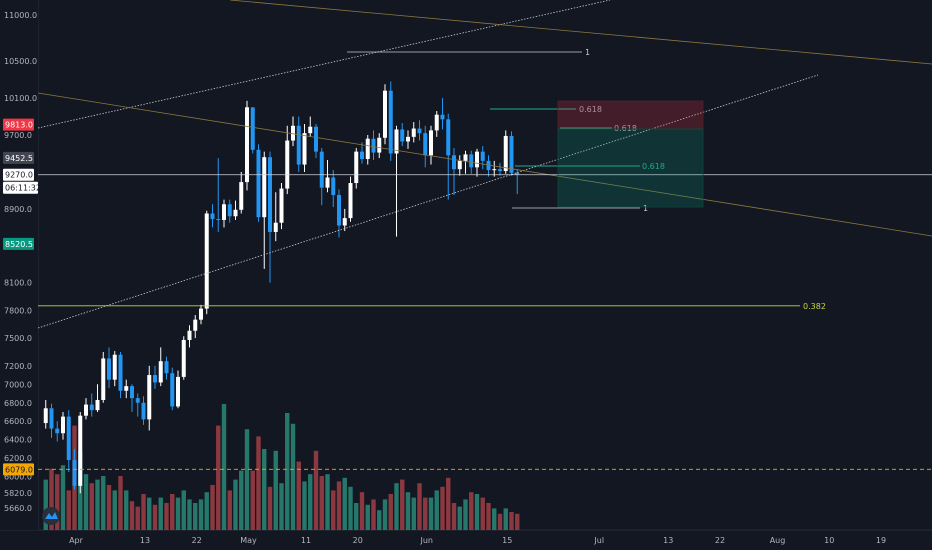 Image resolution: width=932 pixels, height=550 pixels. What do you see at coordinates (18, 366) in the screenshot?
I see `y-tick-label: 7200.0` at bounding box center [18, 366].